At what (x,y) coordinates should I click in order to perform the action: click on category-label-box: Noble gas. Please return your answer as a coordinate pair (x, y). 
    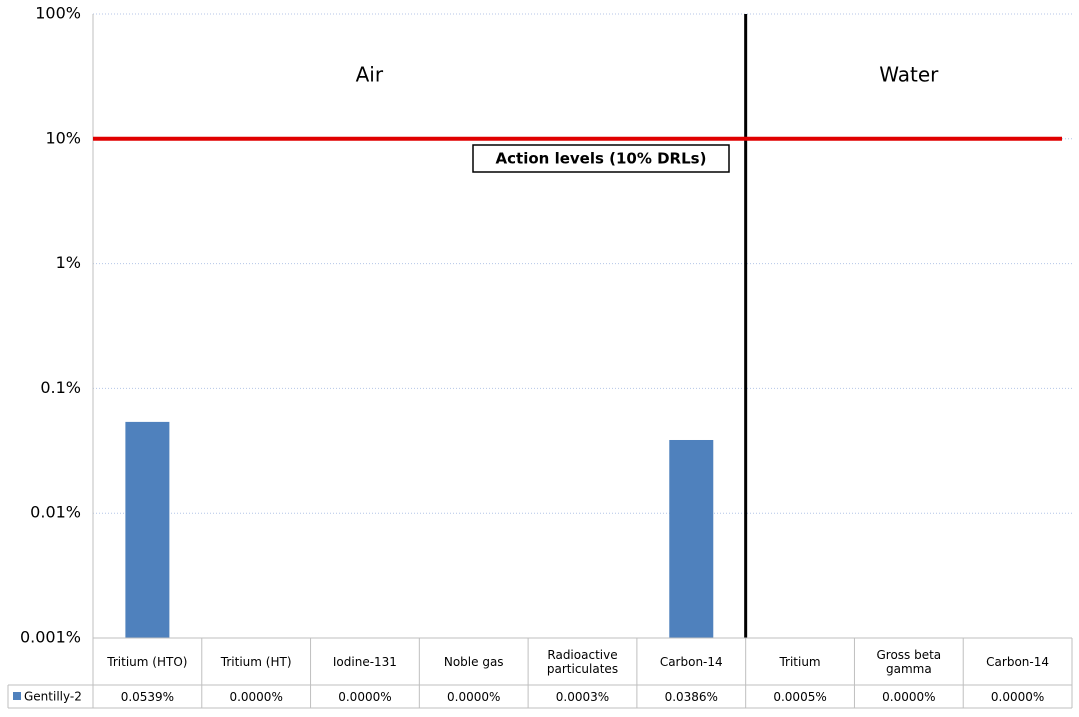
    Looking at the image, I should click on (473, 661).